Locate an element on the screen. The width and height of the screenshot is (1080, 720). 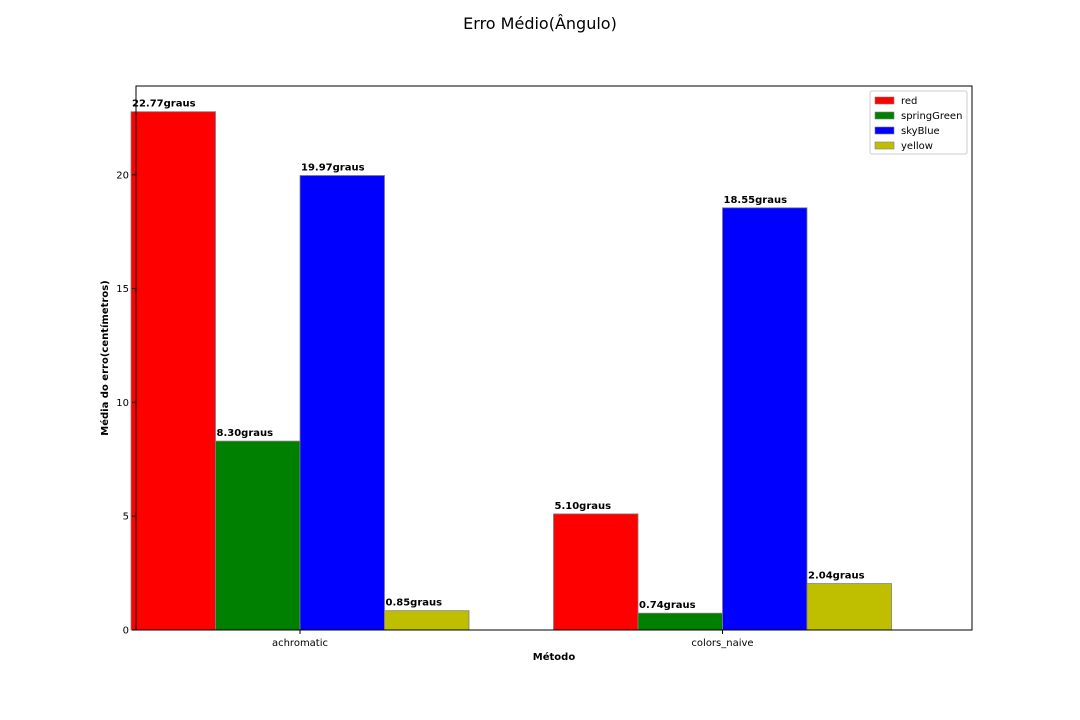
data-label-springGreen-achromatic: 8.30graus is located at coordinates (245, 433).